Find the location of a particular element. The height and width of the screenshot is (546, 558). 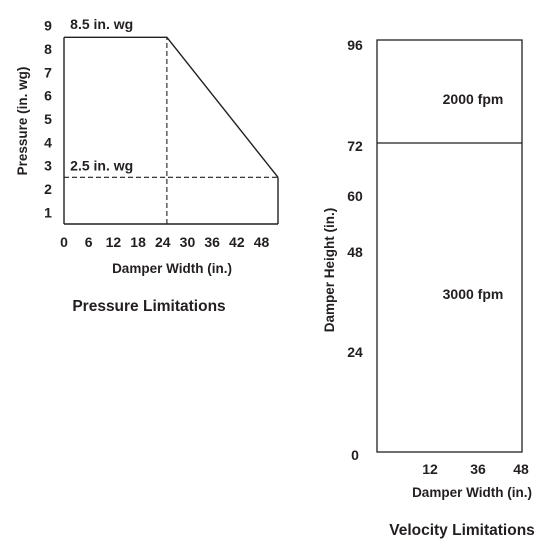

pressure-annotation-low: 2.5 in. wg is located at coordinates (101, 165).